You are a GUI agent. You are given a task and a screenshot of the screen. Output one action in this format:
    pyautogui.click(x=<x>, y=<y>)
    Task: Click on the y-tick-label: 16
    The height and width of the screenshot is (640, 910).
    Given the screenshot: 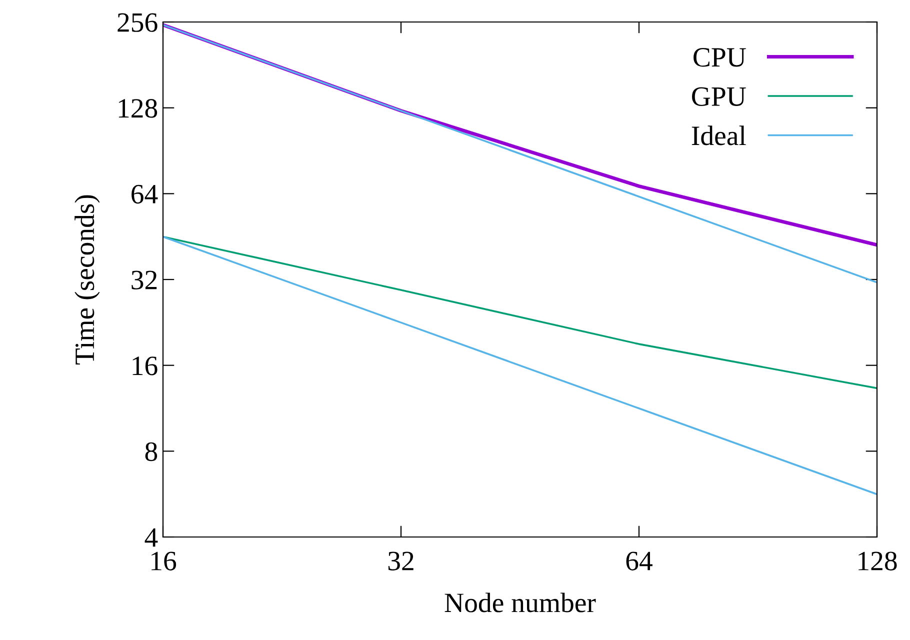 What is the action you would take?
    pyautogui.click(x=145, y=366)
    